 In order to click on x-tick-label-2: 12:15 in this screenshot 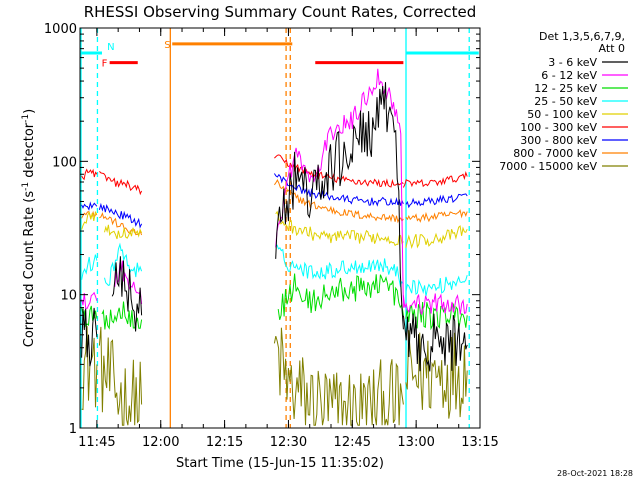, I will do `click(224, 442)`.